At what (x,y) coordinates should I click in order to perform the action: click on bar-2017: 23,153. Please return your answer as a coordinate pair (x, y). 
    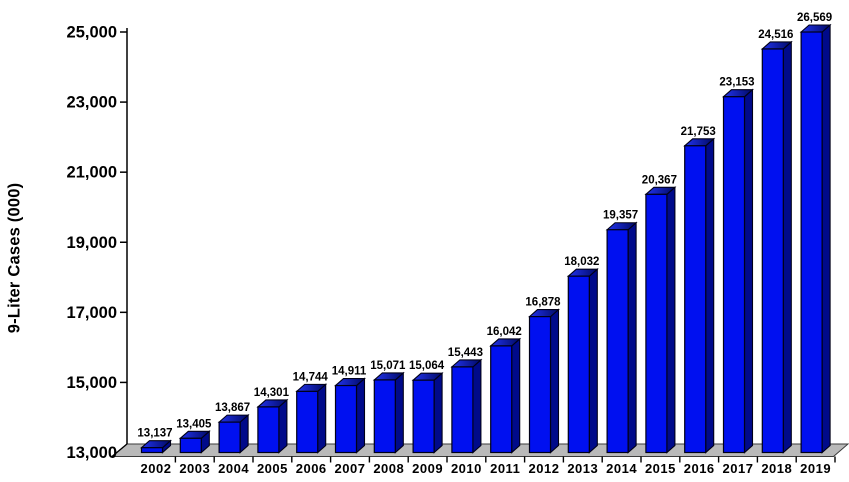
    Looking at the image, I should click on (737, 265).